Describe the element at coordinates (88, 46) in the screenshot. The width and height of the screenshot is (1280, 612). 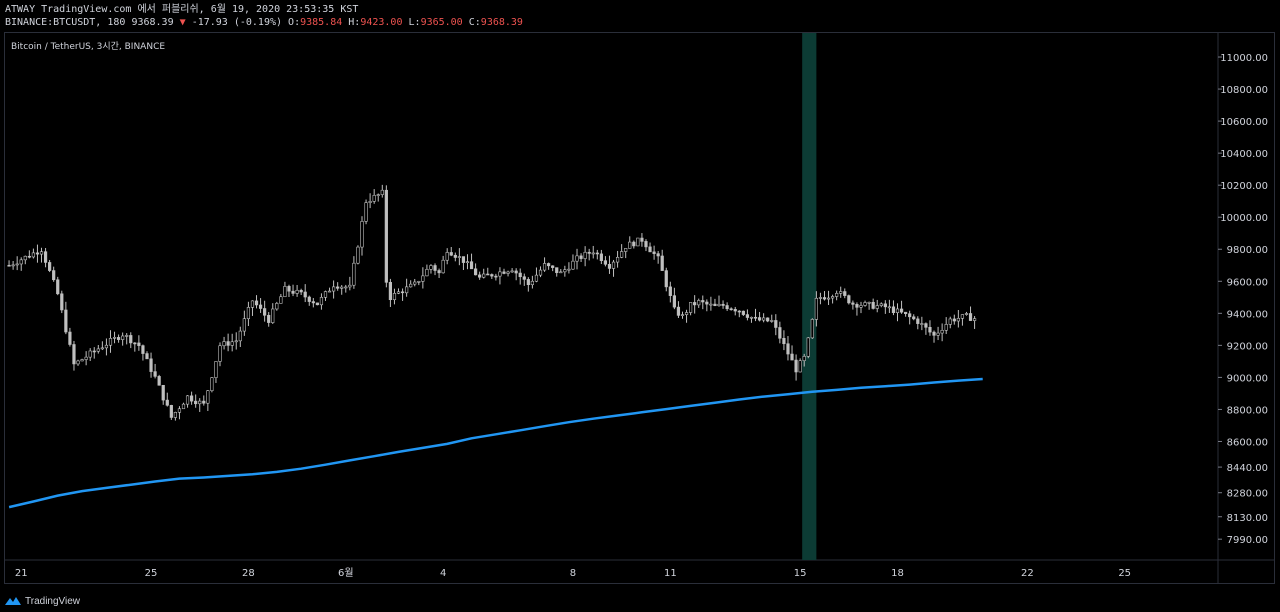
I see `chart-legend: Bitcoin / TetherUS, 3시간, BINANCE` at that location.